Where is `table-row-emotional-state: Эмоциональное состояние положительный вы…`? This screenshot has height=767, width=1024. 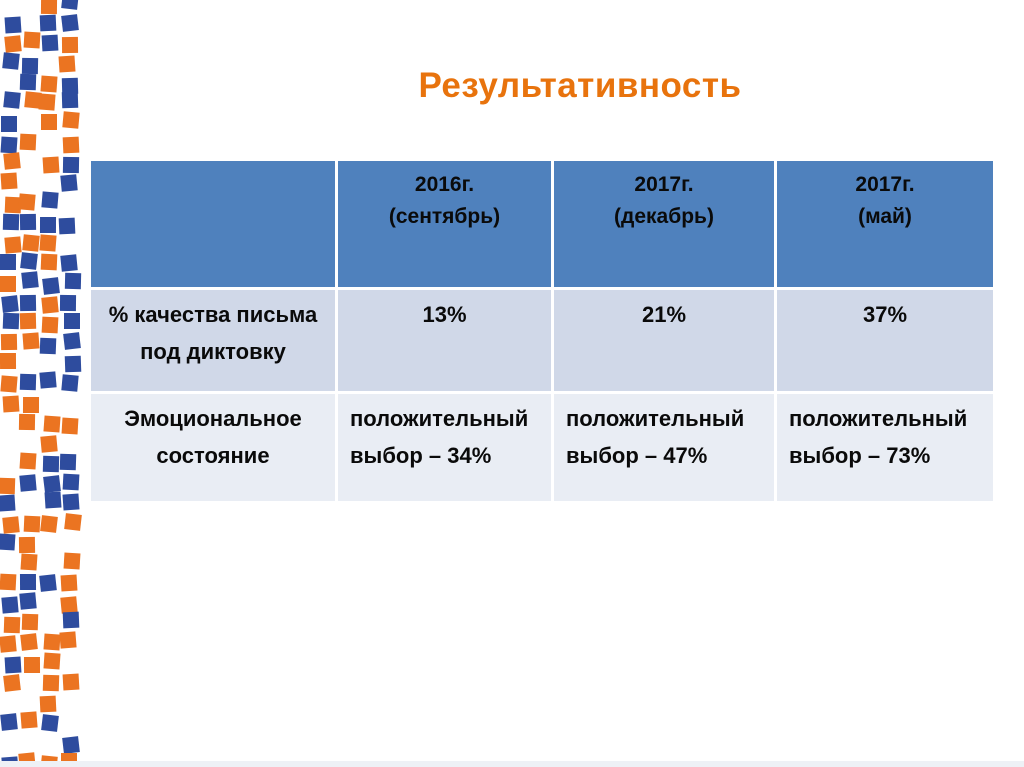
table-row-emotional-state: Эмоциональное состояние положительный вы… is located at coordinates (542, 447).